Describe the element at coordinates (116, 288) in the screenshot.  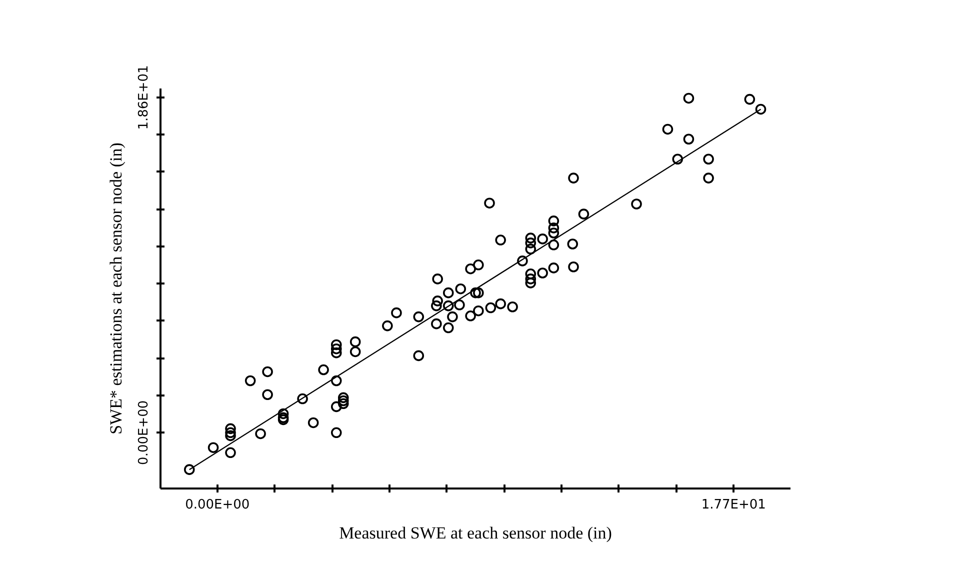
I see `y-axis-title: SWE* estimations at each sensor node (in)` at that location.